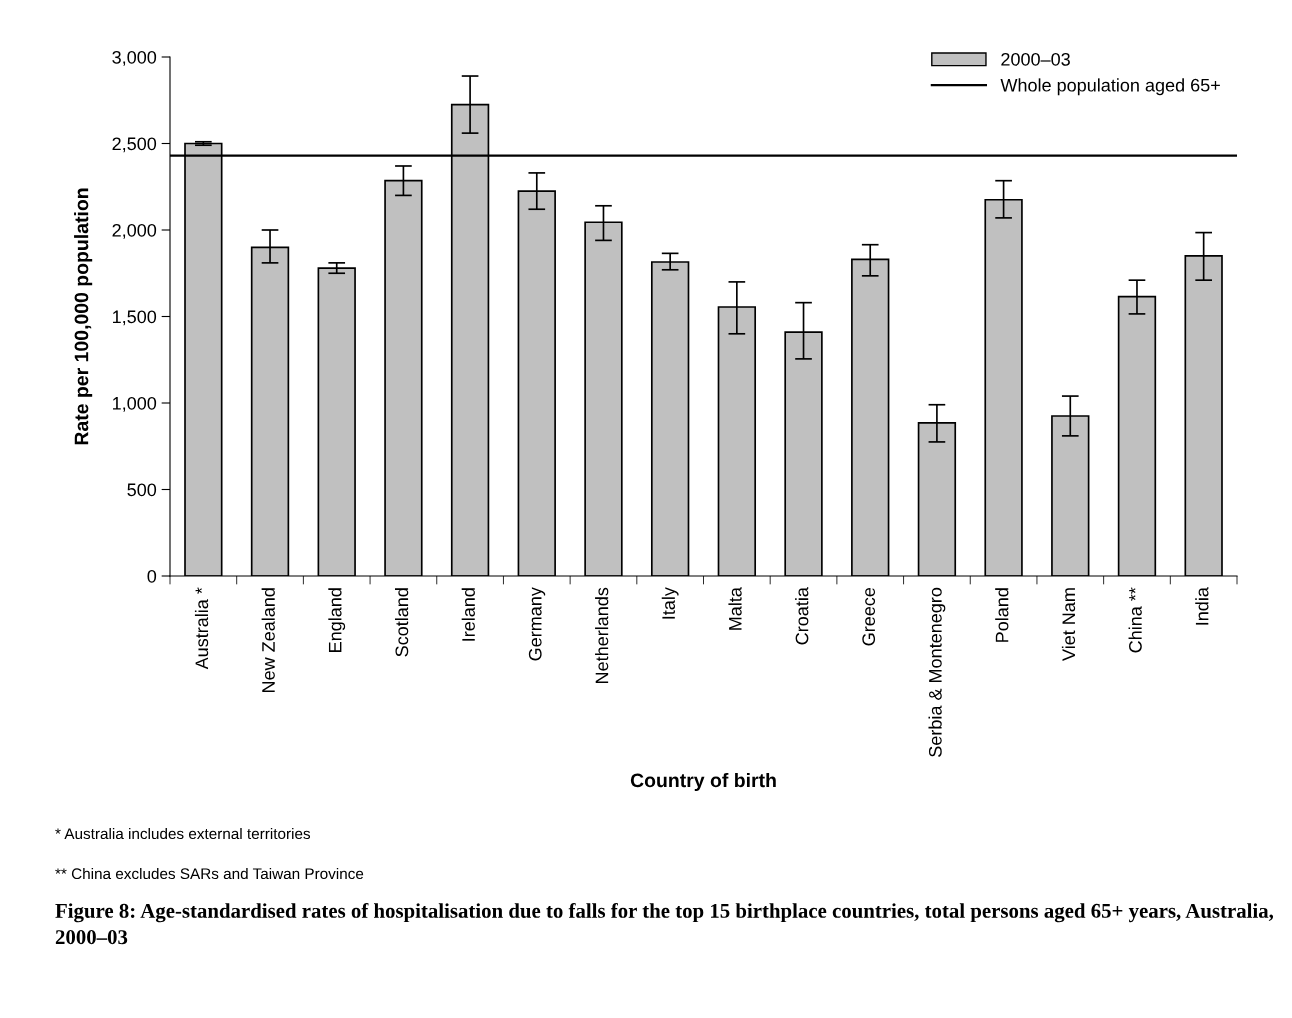 The image size is (1292, 1018). I want to click on text: ** China excludes SARs and Taiwan Province, so click(209, 873).